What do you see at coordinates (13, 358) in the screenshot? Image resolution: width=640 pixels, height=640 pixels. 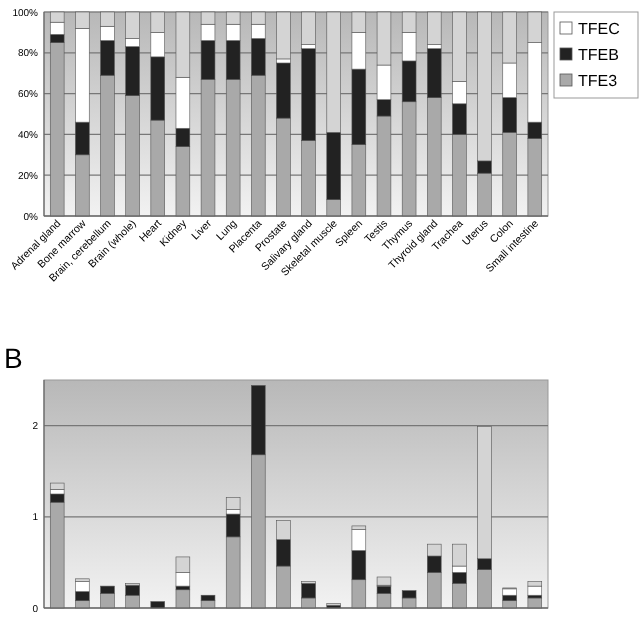 I see `chart-title: B` at bounding box center [13, 358].